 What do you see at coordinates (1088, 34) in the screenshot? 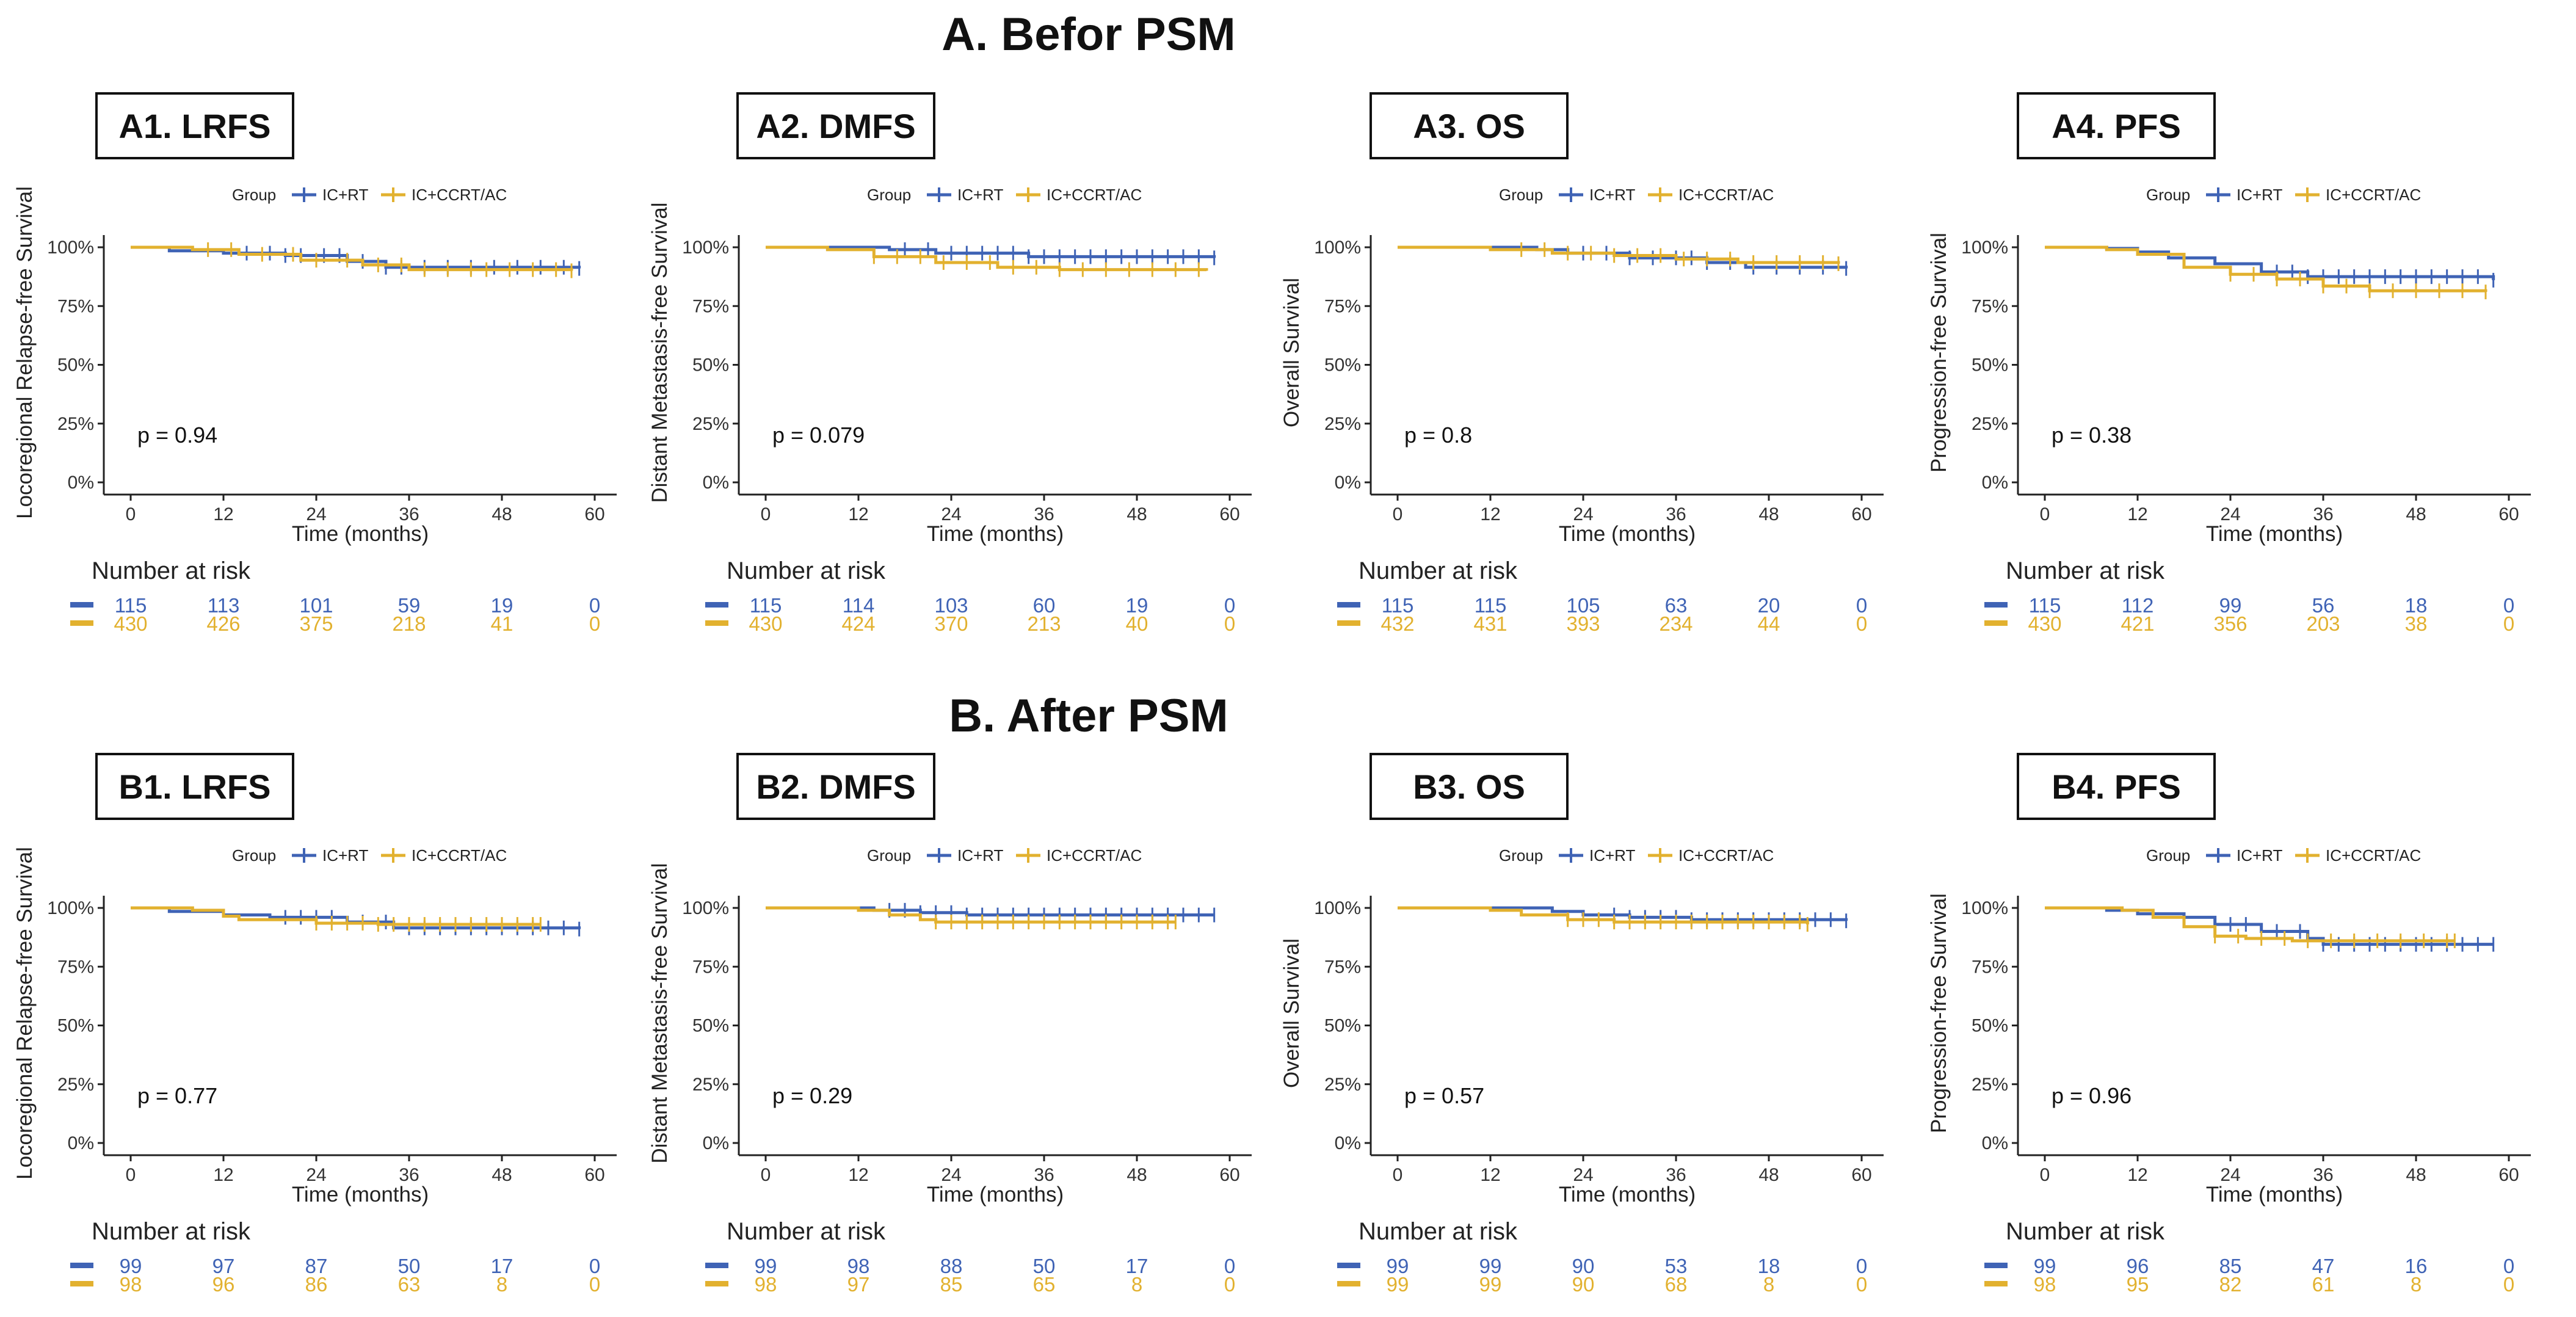
I see `section-title-a: A. Befor PSM` at bounding box center [1088, 34].